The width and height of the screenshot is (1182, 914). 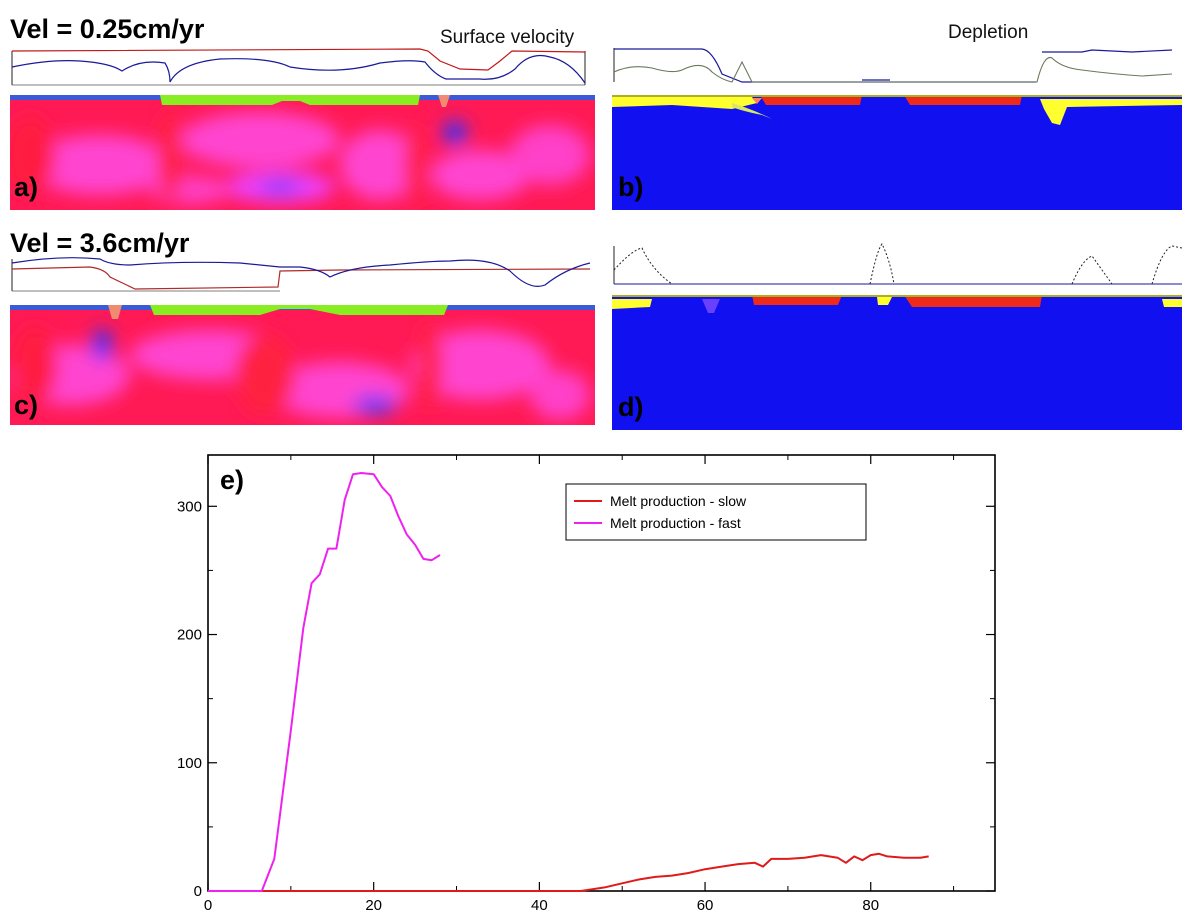 I want to click on depletion-profile-fast, so click(x=897, y=264).